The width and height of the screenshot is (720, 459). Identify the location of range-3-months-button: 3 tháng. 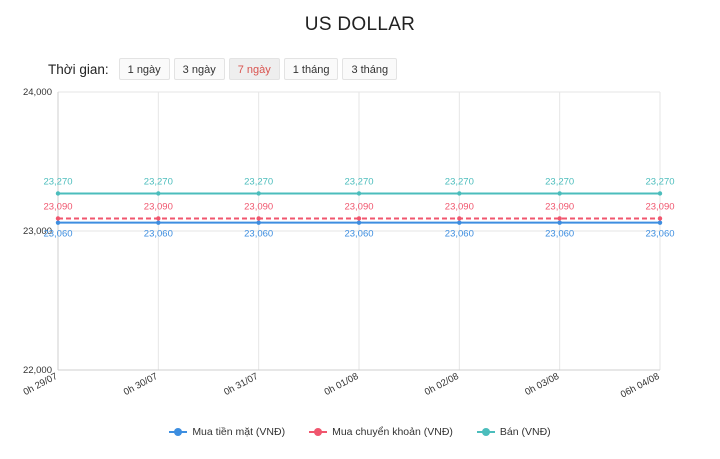
(370, 69).